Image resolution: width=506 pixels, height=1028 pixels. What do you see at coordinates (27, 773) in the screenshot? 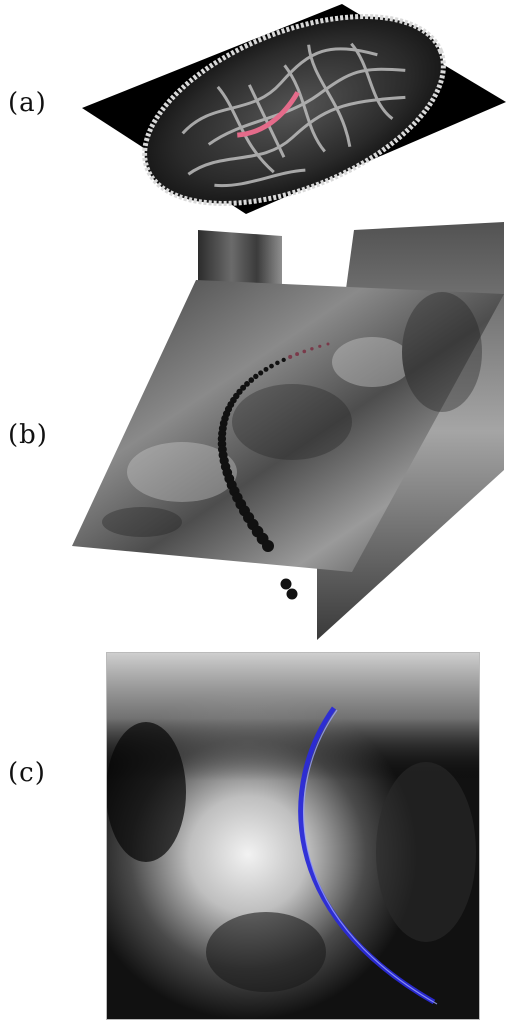
I see `panel-label-c: (c)` at bounding box center [27, 773].